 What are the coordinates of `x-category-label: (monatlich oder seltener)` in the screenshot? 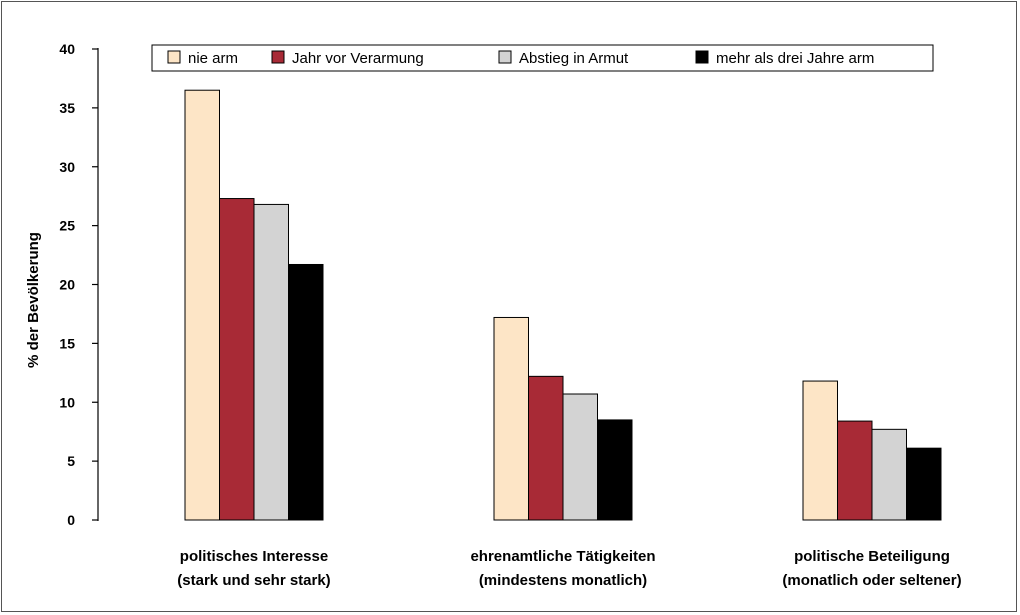 It's located at (871, 580).